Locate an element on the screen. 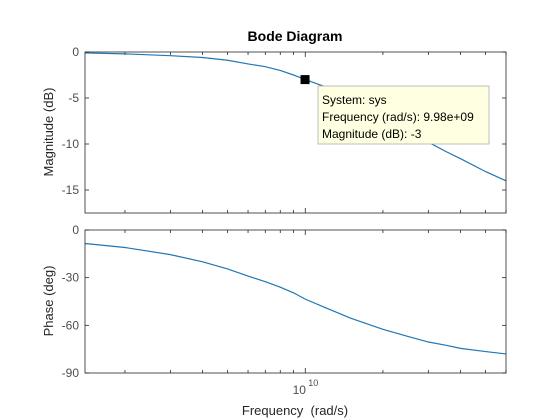 This screenshot has width=560, height=420. phase-y-tick-label: 0 is located at coordinates (75, 230).